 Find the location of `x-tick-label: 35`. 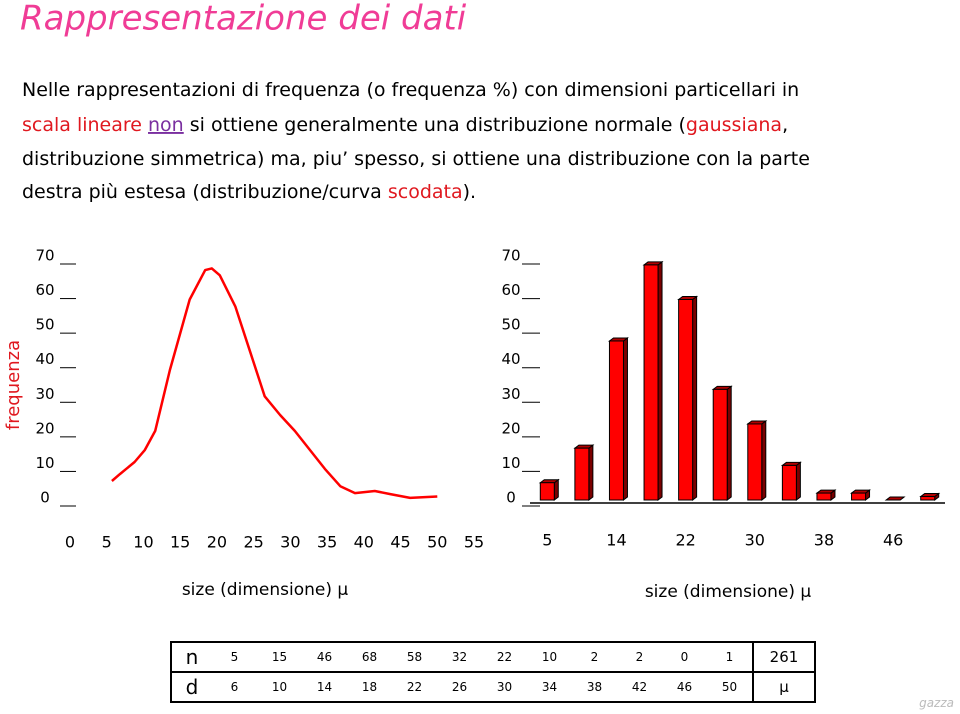

x-tick-label: 35 is located at coordinates (327, 542).